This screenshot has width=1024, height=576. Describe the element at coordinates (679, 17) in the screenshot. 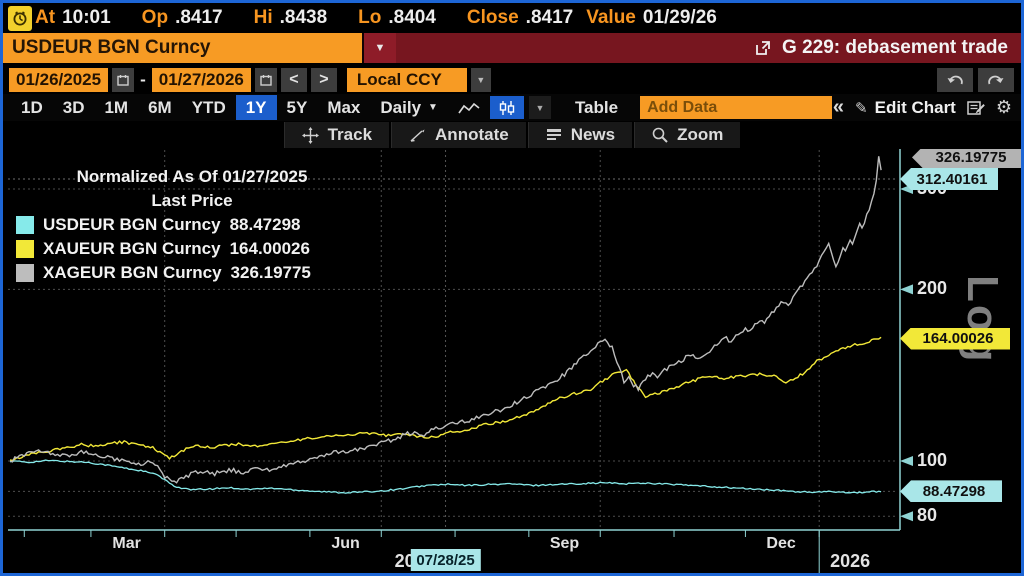

I see `ohlc-value: 01/29/26` at that location.